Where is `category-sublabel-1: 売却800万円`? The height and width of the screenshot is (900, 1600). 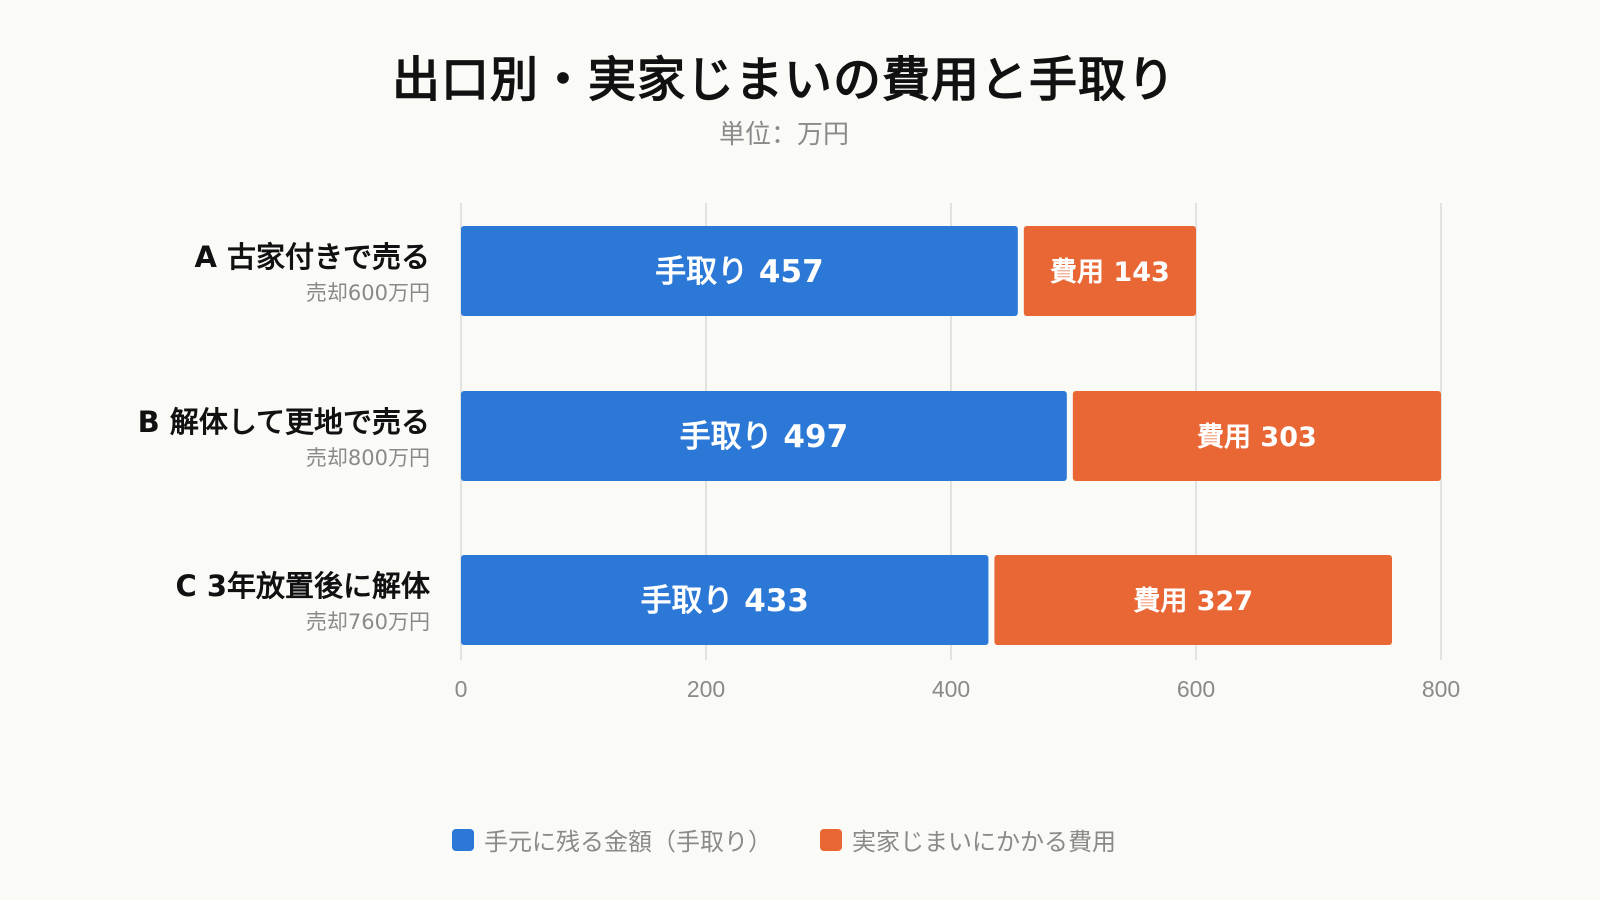 category-sublabel-1: 売却800万円 is located at coordinates (368, 458).